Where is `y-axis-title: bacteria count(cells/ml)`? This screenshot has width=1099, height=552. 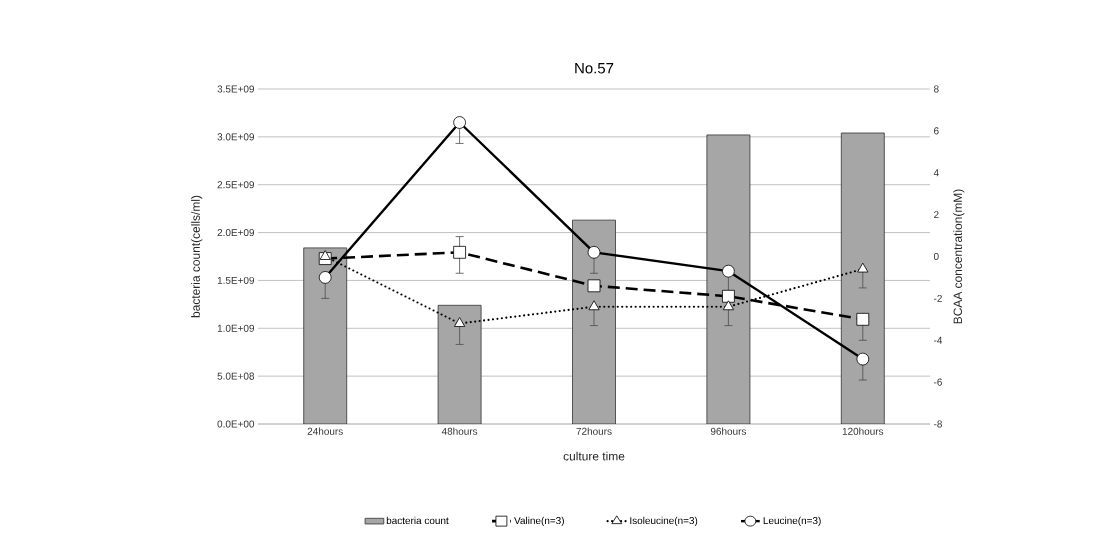
y-axis-title: bacteria count(cells/ml) is located at coordinates (197, 256).